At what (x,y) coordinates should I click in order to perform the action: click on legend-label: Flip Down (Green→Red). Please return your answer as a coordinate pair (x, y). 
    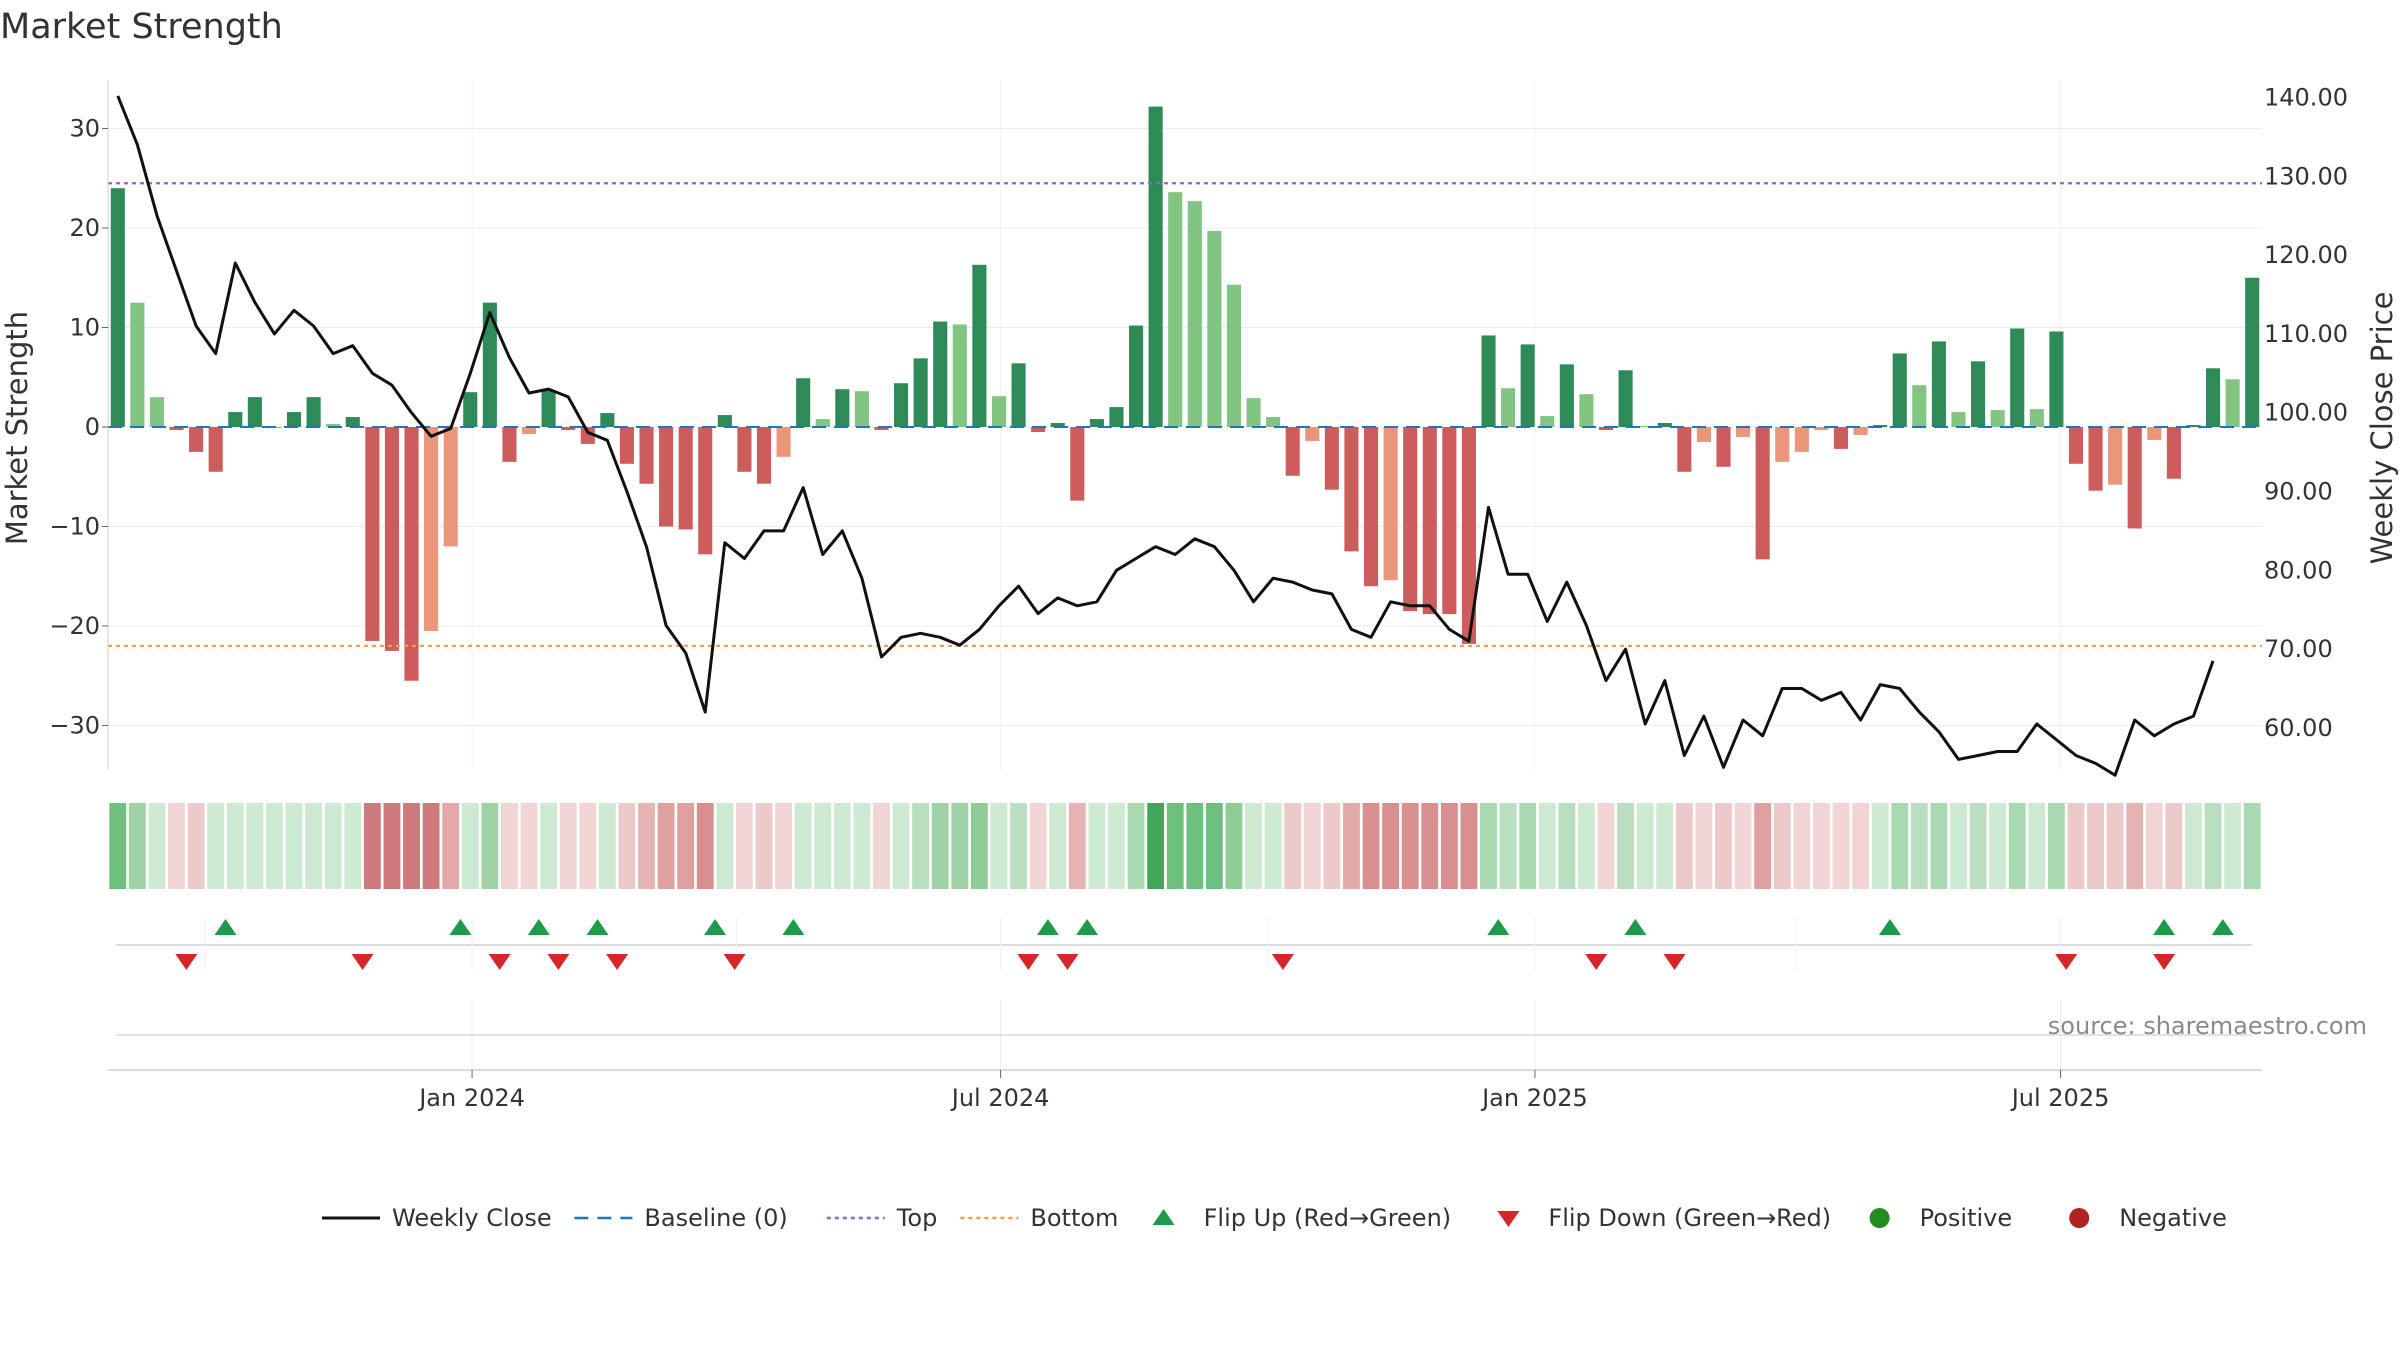
    Looking at the image, I should click on (1689, 1218).